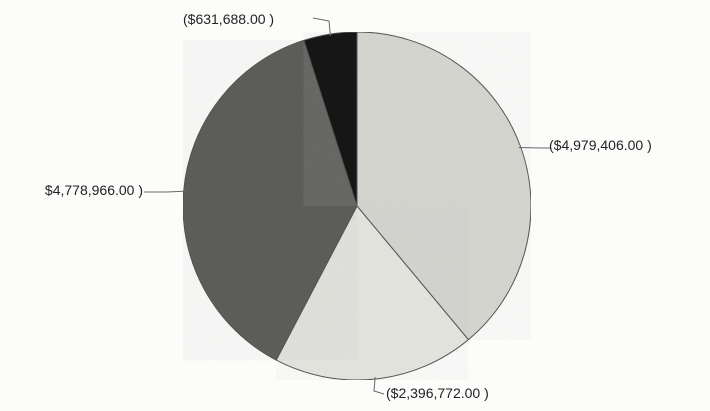  I want to click on slice-label-3: $4,778,966.00 ), so click(94, 190).